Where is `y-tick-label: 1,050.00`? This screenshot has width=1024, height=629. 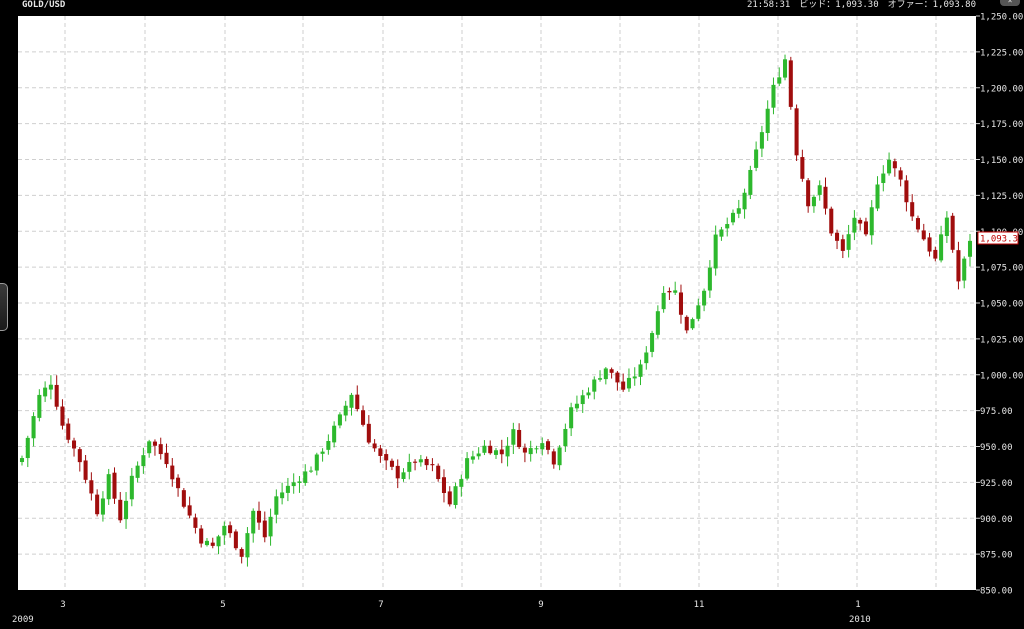 y-tick-label: 1,050.00 is located at coordinates (1001, 305).